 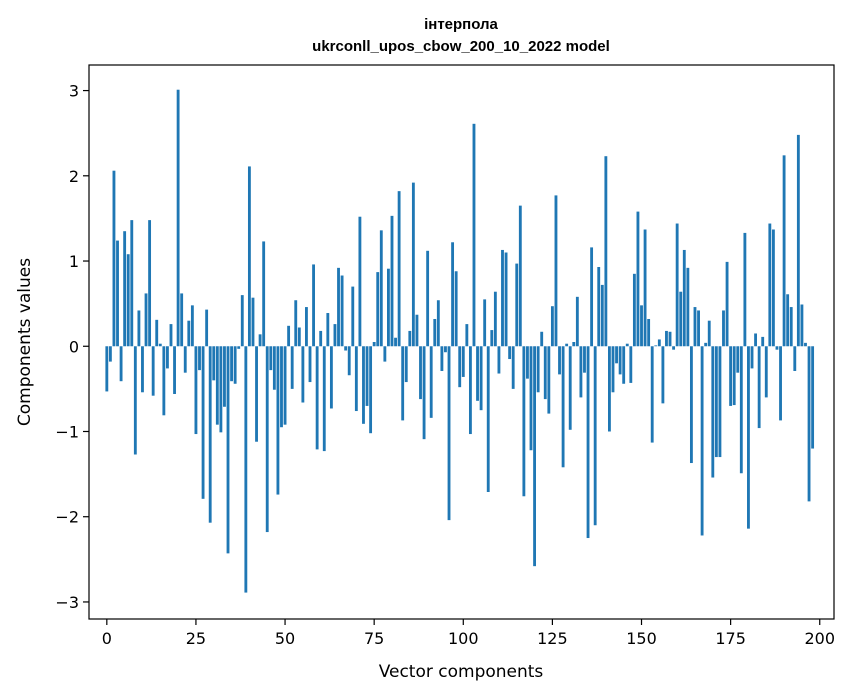 I want to click on x-axis: 0 25 50 75 100 125 150 175 200, so click(x=468, y=633).